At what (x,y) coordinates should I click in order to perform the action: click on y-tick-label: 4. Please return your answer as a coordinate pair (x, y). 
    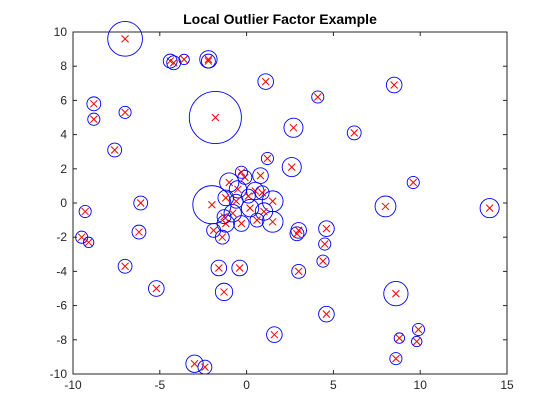
    Looking at the image, I should click on (63, 135).